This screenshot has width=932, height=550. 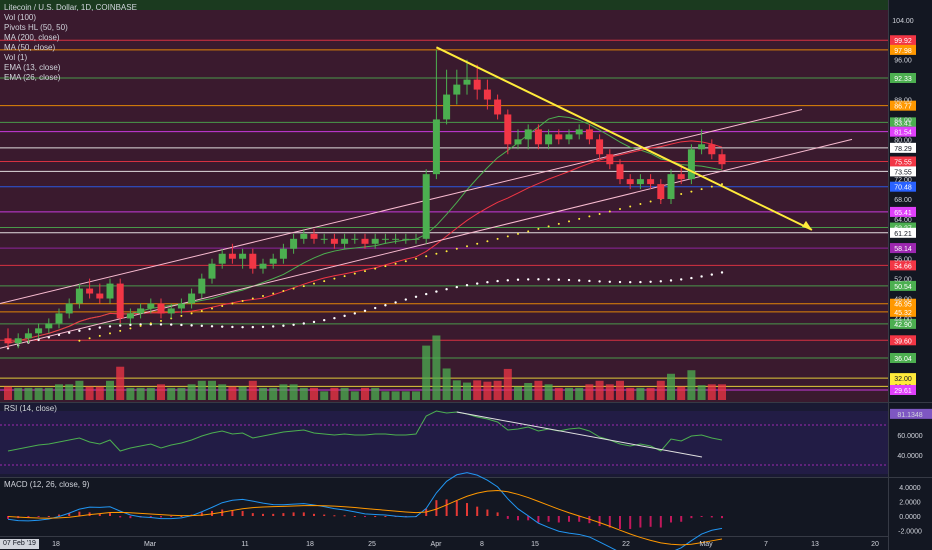 I want to click on crosshair-date-badge: 07 Feb '19, so click(x=19, y=544).